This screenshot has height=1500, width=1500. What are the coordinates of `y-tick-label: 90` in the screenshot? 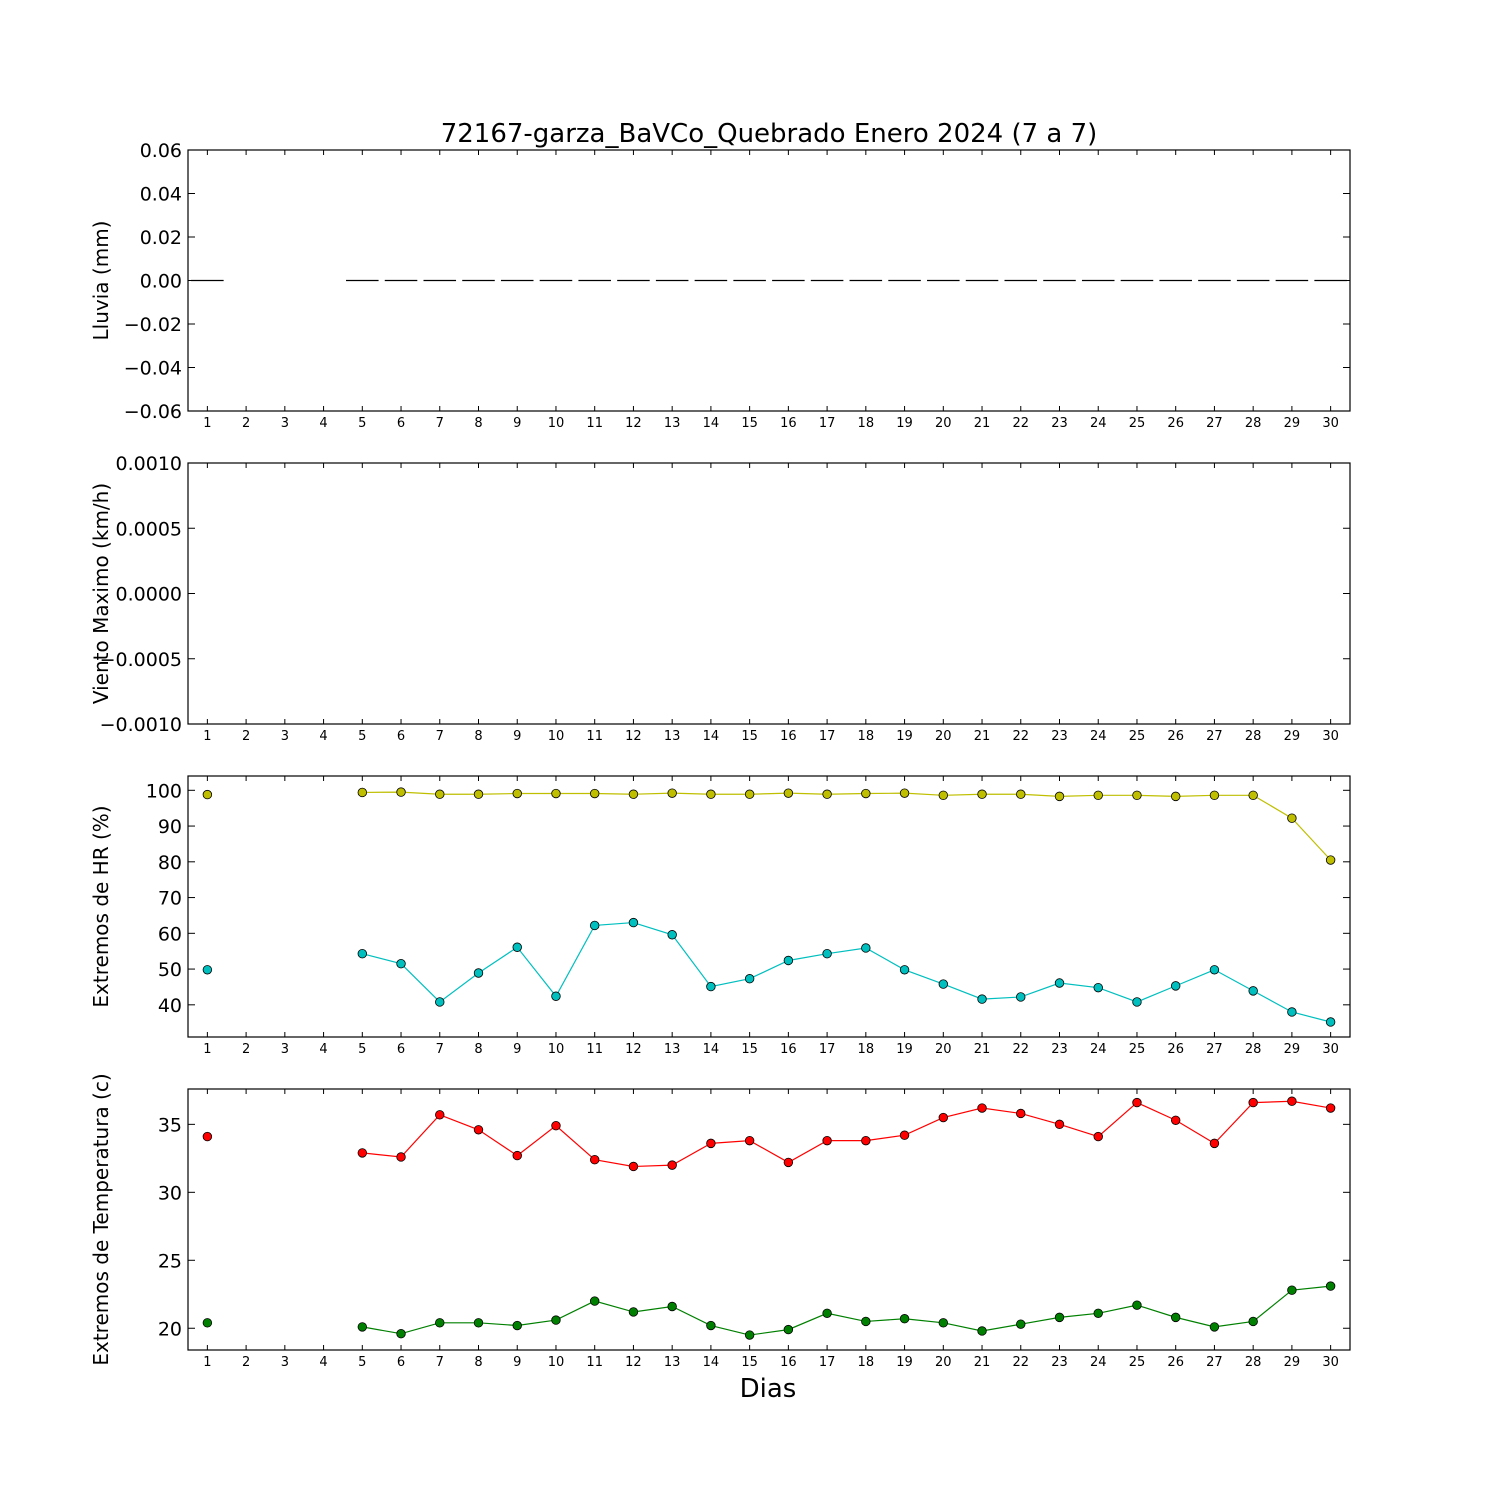 It's located at (170, 827).